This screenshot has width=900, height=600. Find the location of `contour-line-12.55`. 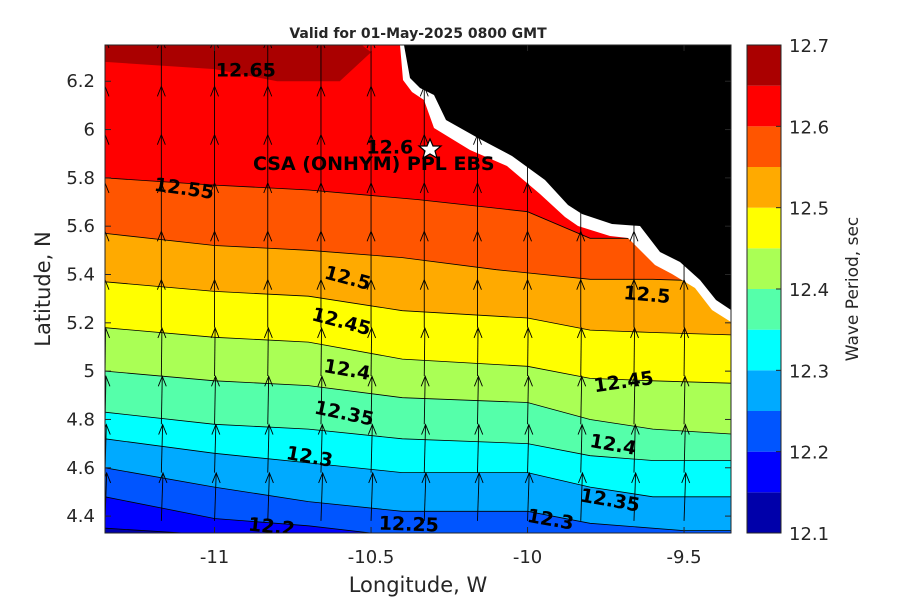

contour-line-12.55 is located at coordinates (418, 308).